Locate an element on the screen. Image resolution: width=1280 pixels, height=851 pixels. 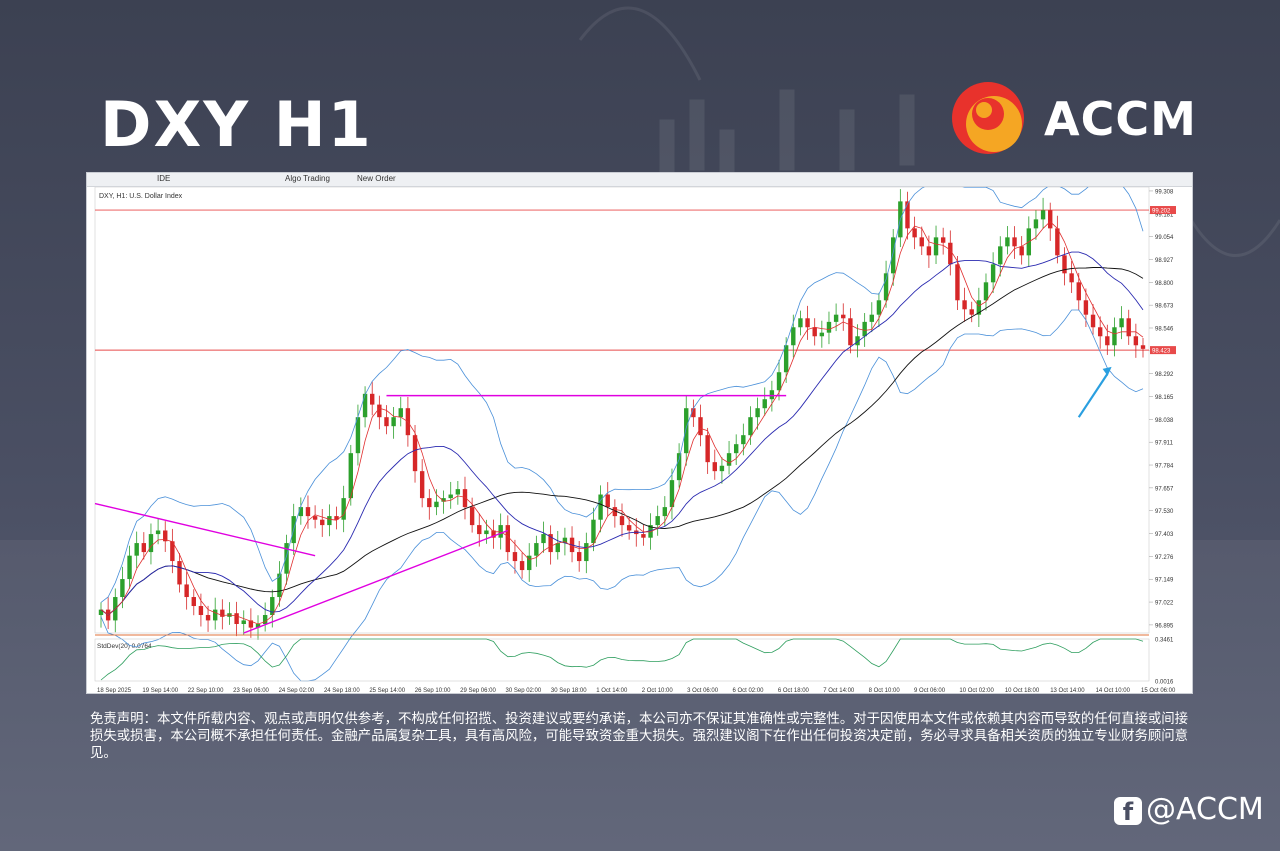
y-tick-label: 97.530 is located at coordinates (1164, 512).